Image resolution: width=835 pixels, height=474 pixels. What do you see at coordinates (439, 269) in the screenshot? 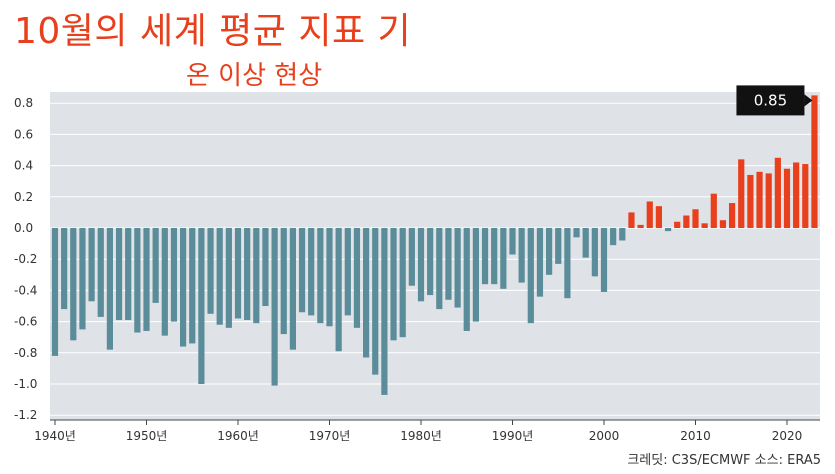
I see `bar-1982` at bounding box center [439, 269].